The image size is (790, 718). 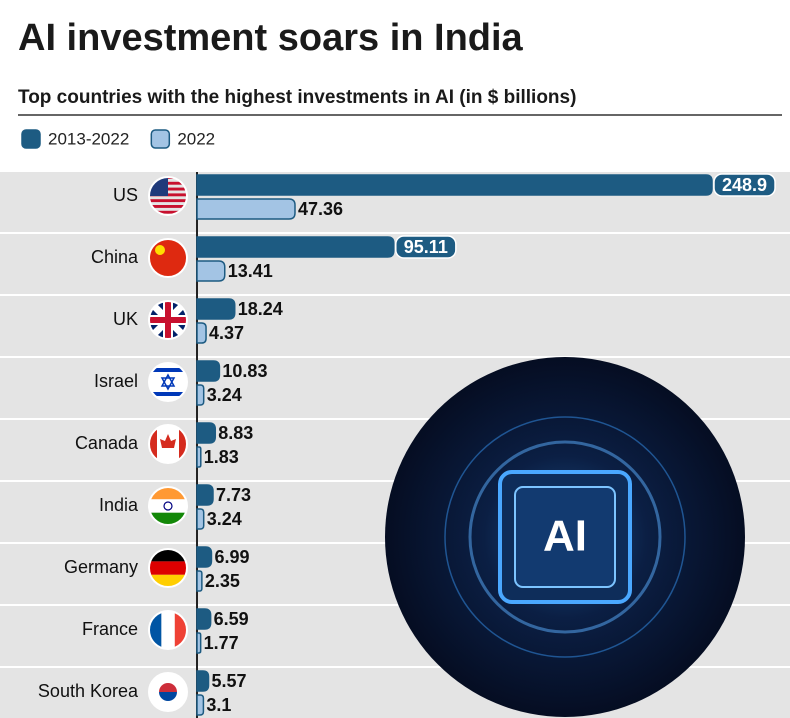 What do you see at coordinates (88, 138) in the screenshot?
I see `legend-label: 2013-2022` at bounding box center [88, 138].